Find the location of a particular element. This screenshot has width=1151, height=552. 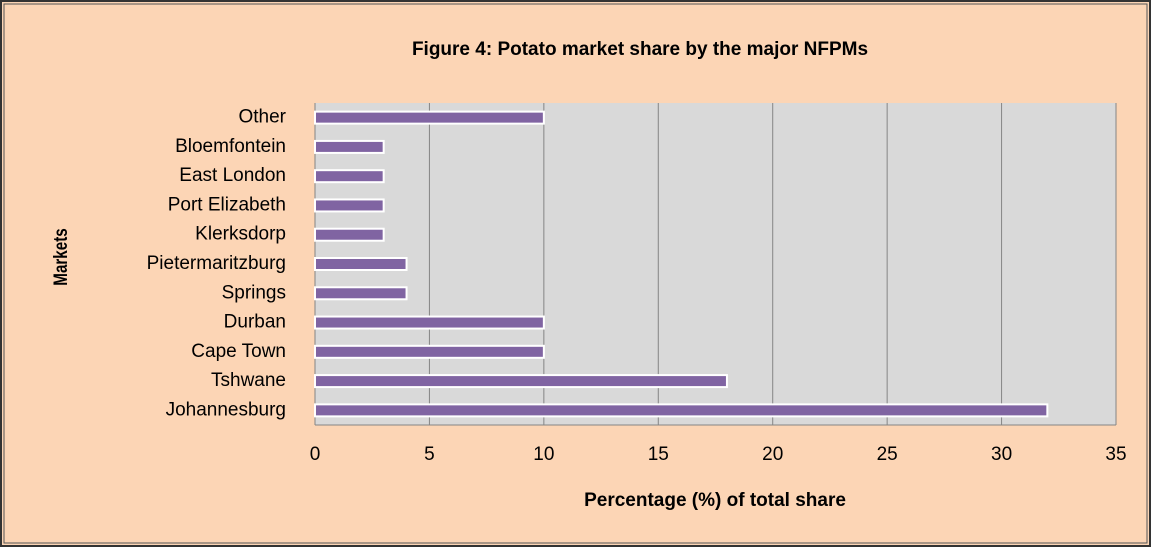

y-tick-label: Port Elizabeth is located at coordinates (227, 204).